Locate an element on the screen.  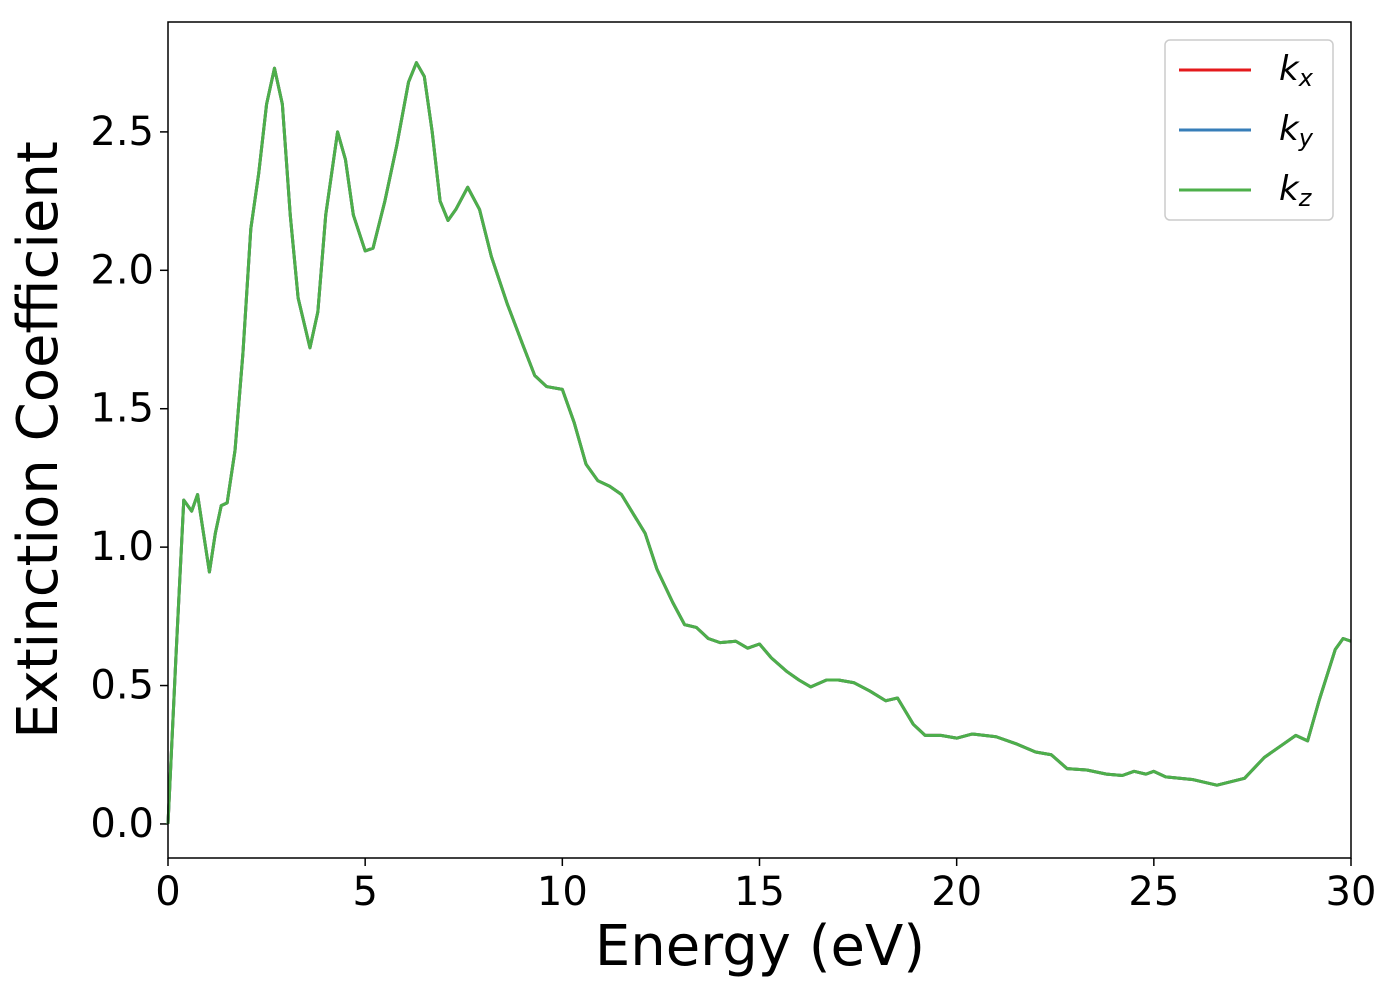
y-tick-label: 0.0 is located at coordinates (122, 824).